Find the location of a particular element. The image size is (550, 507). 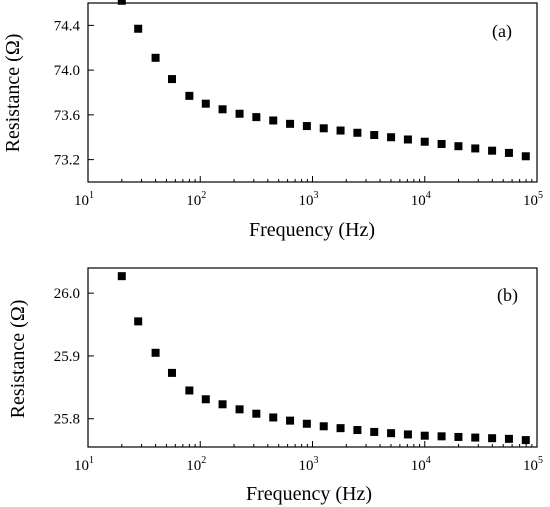

panel-label-b: (b) is located at coordinates (507, 295).